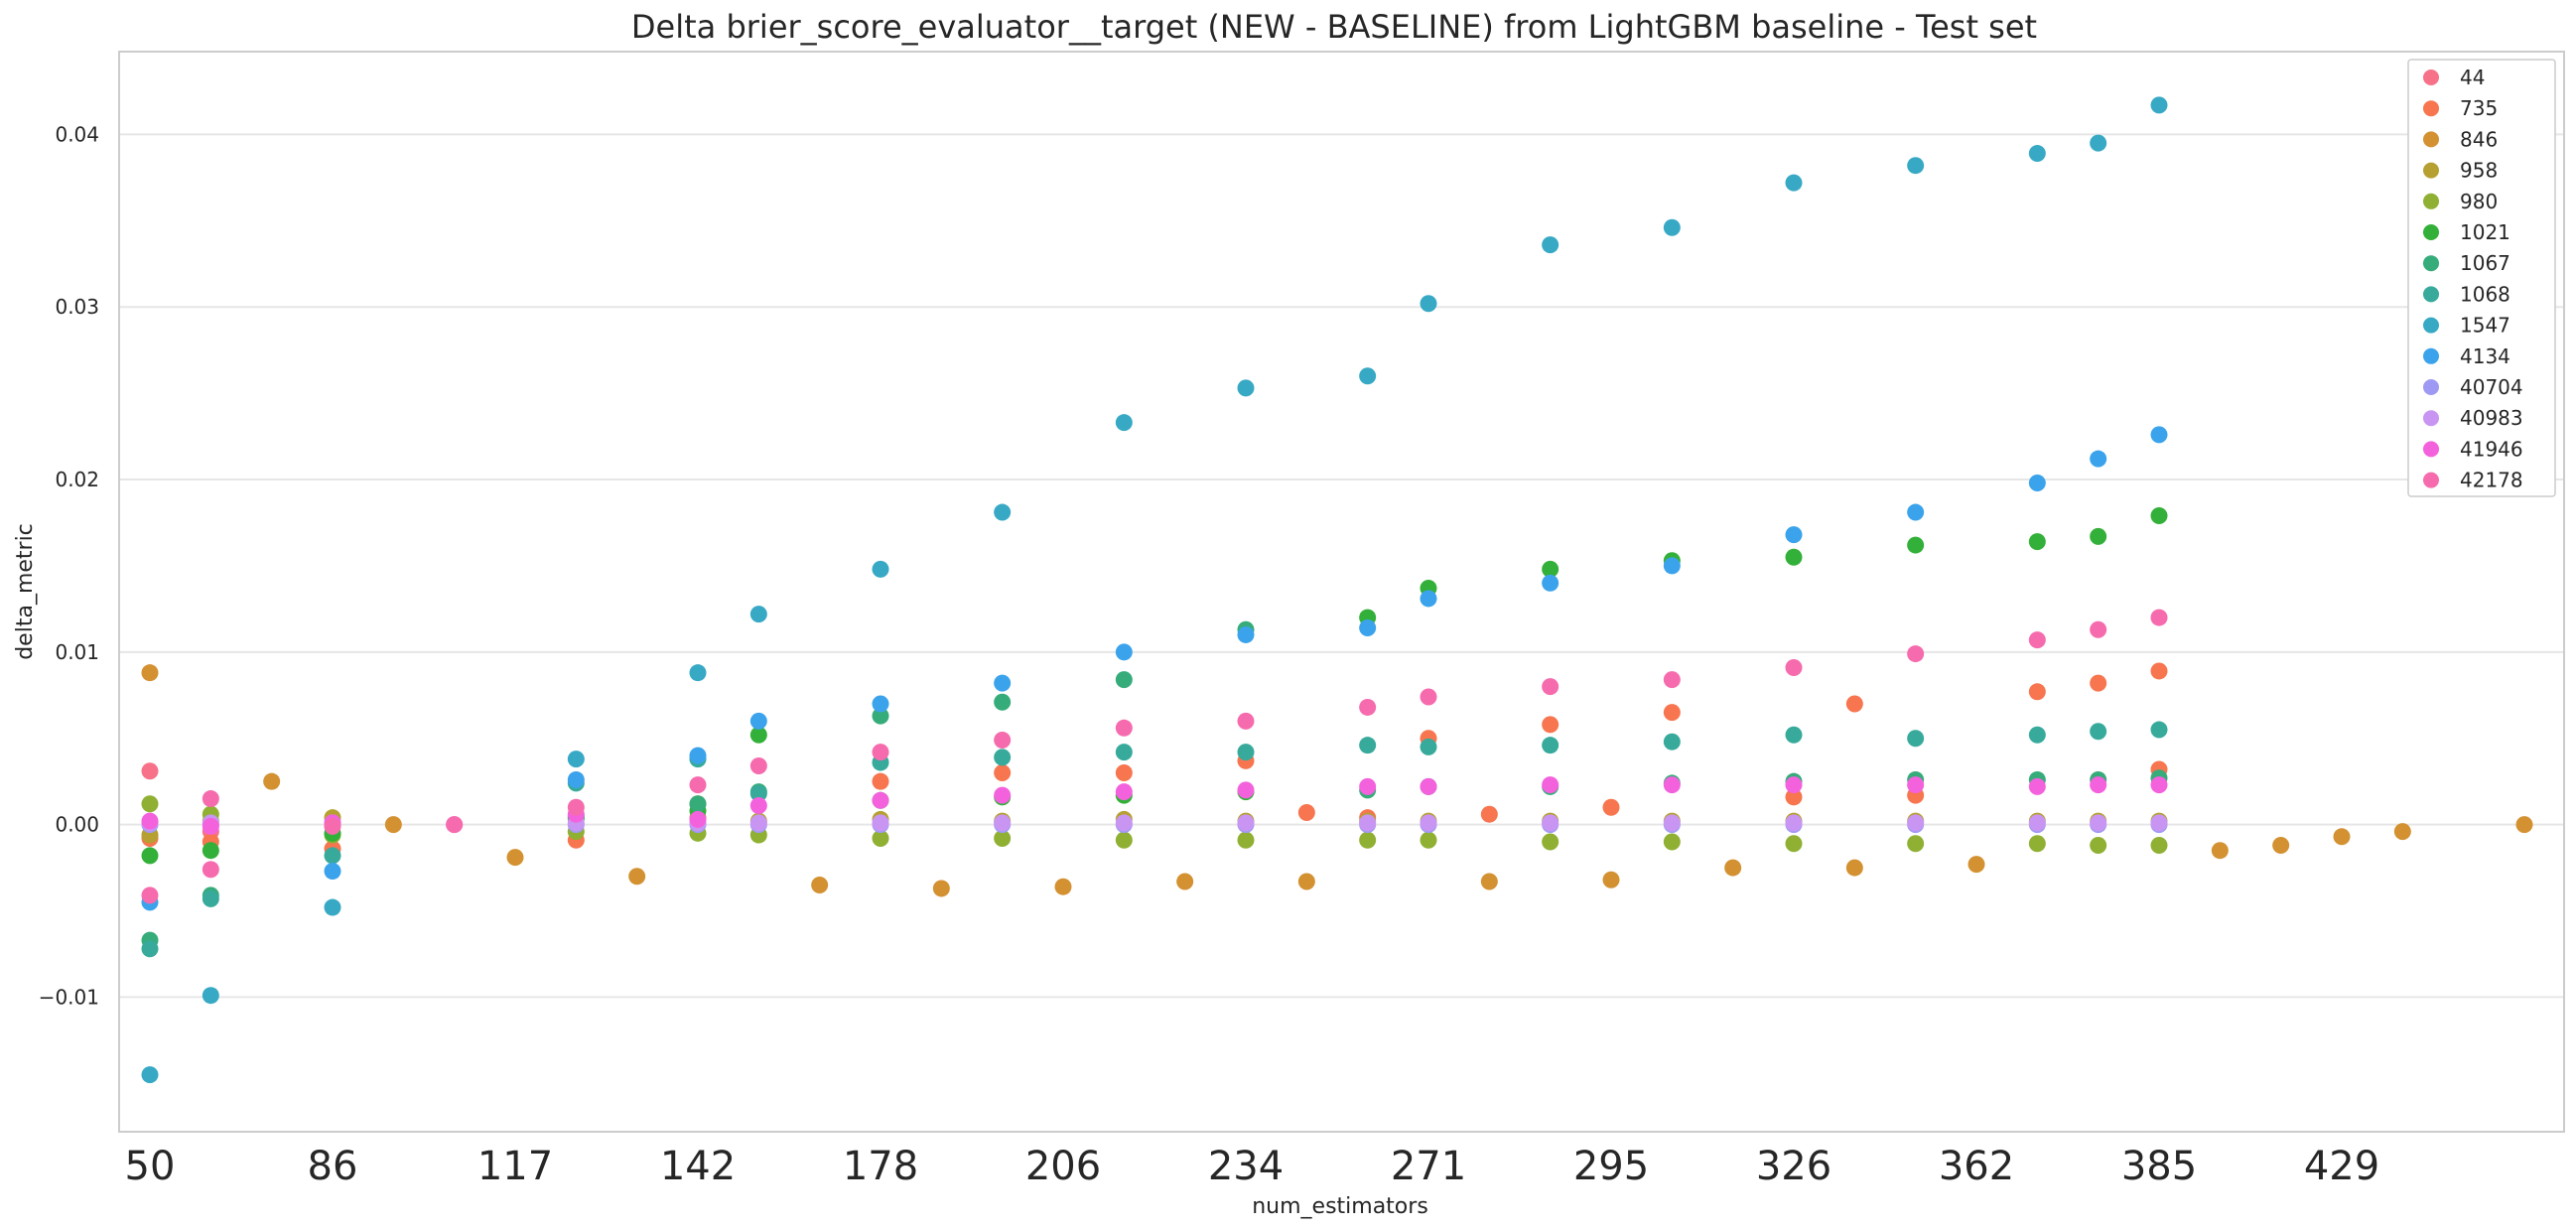 The height and width of the screenshot is (1229, 2576). Describe the element at coordinates (69, 997) in the screenshot. I see `y-tick-label: −0.01` at that location.